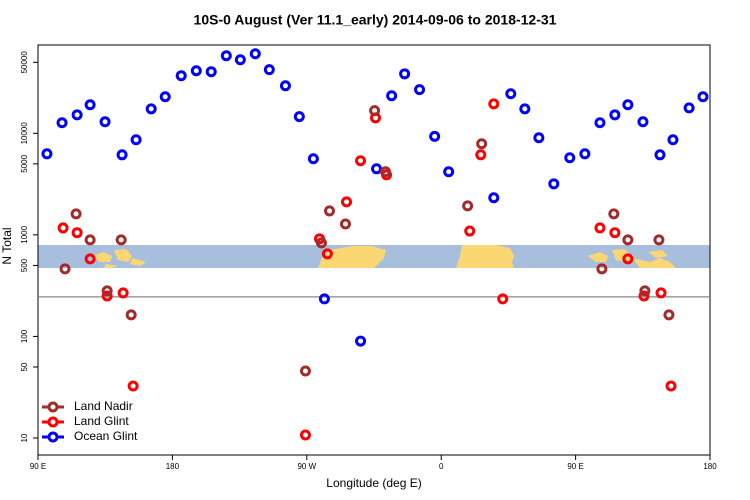  I want to click on y-tick-label: 50000, so click(24, 62).